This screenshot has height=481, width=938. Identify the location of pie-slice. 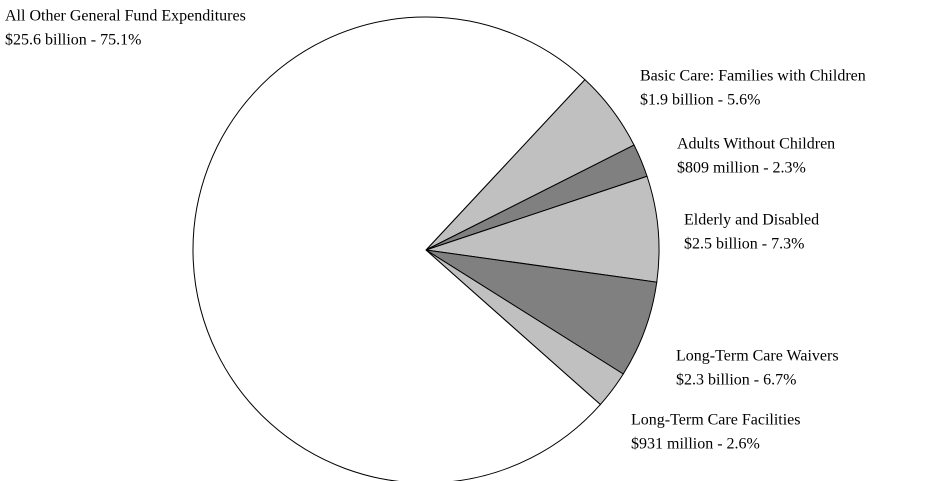
(542, 229).